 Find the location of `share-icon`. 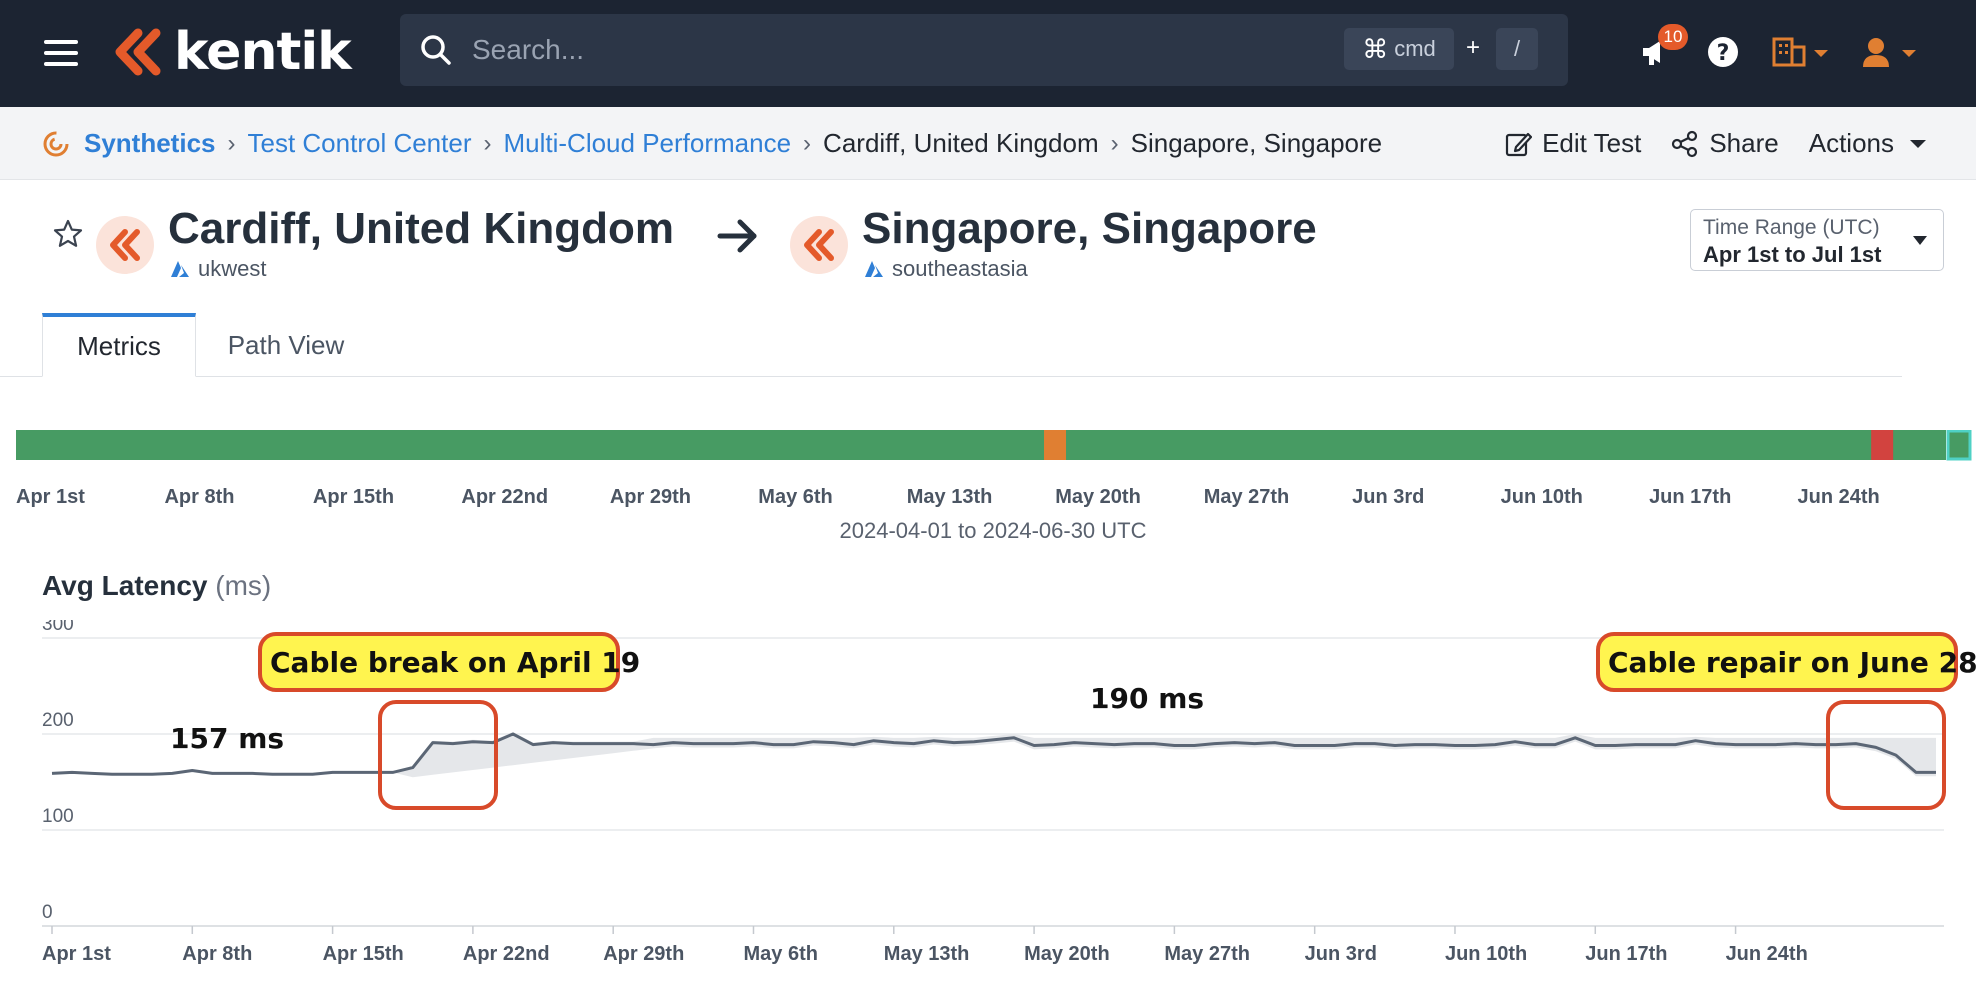

share-icon is located at coordinates (1685, 143).